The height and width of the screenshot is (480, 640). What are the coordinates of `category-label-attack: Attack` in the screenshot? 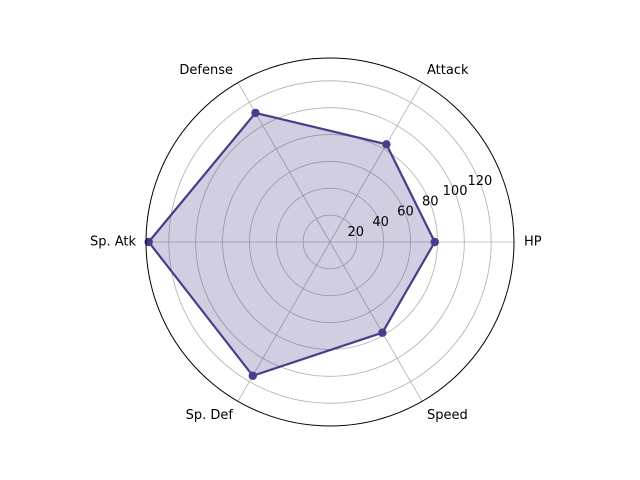 It's located at (448, 70).